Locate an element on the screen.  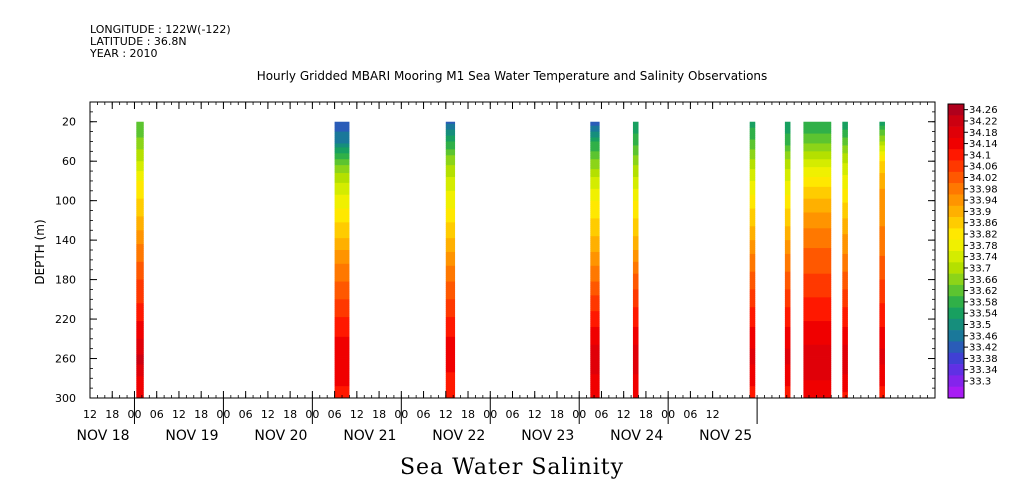
year-label: YEAR : 2010 is located at coordinates (124, 53).